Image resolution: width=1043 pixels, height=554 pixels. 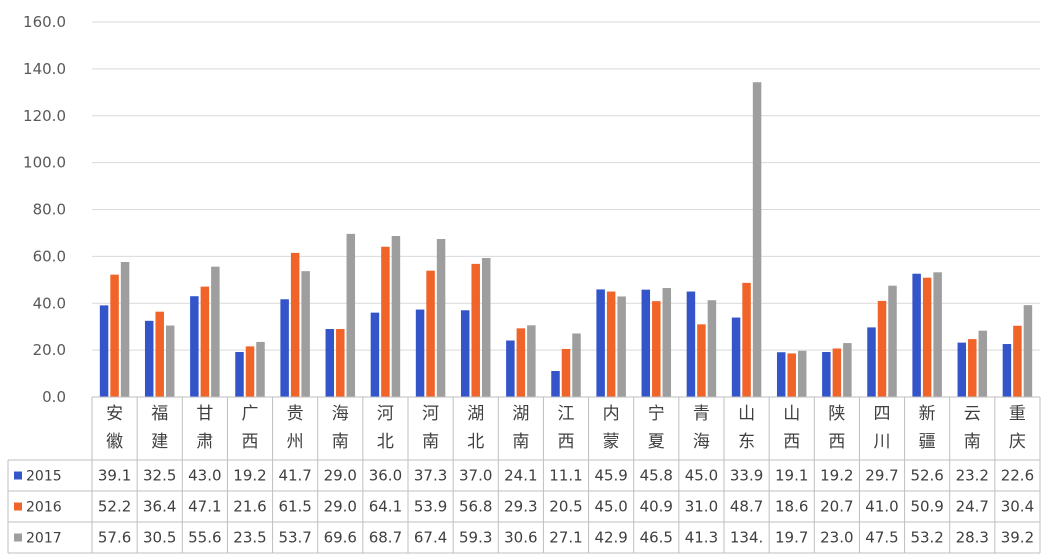 What do you see at coordinates (159, 507) in the screenshot?
I see `data-label: 36.4` at bounding box center [159, 507].